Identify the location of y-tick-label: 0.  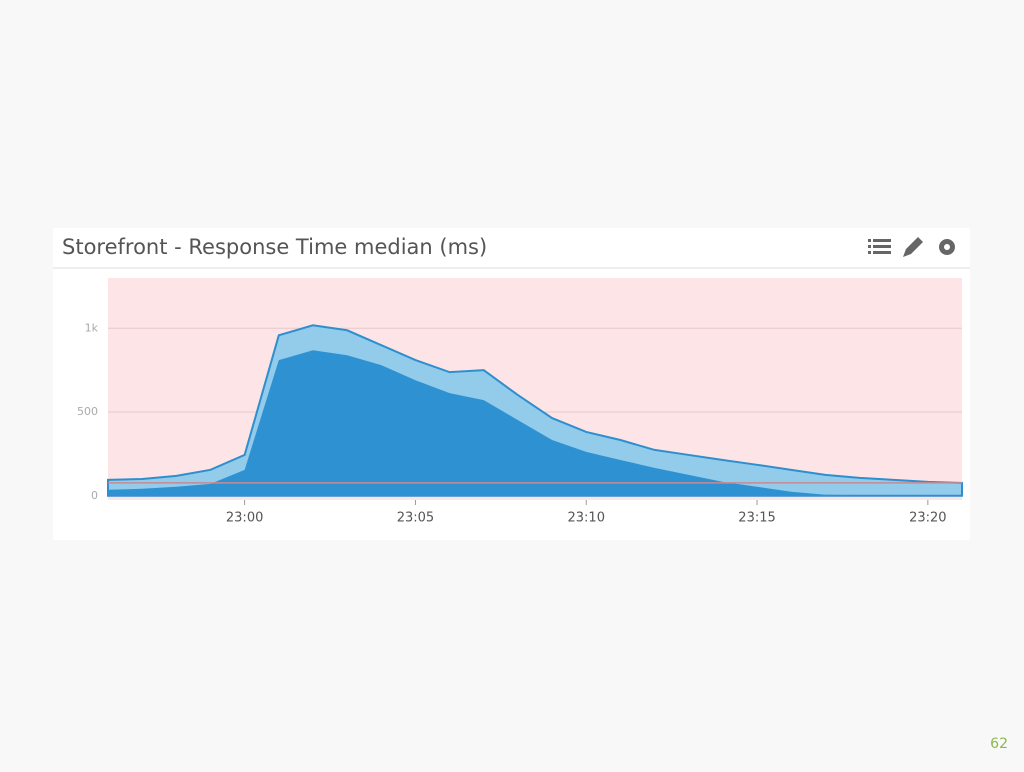
(94, 495).